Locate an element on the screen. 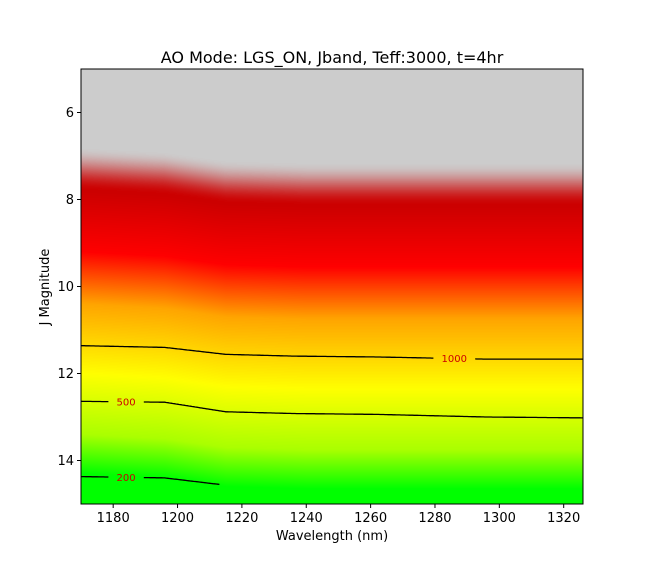 The height and width of the screenshot is (576, 648). contour-line-500-right is located at coordinates (363, 410).